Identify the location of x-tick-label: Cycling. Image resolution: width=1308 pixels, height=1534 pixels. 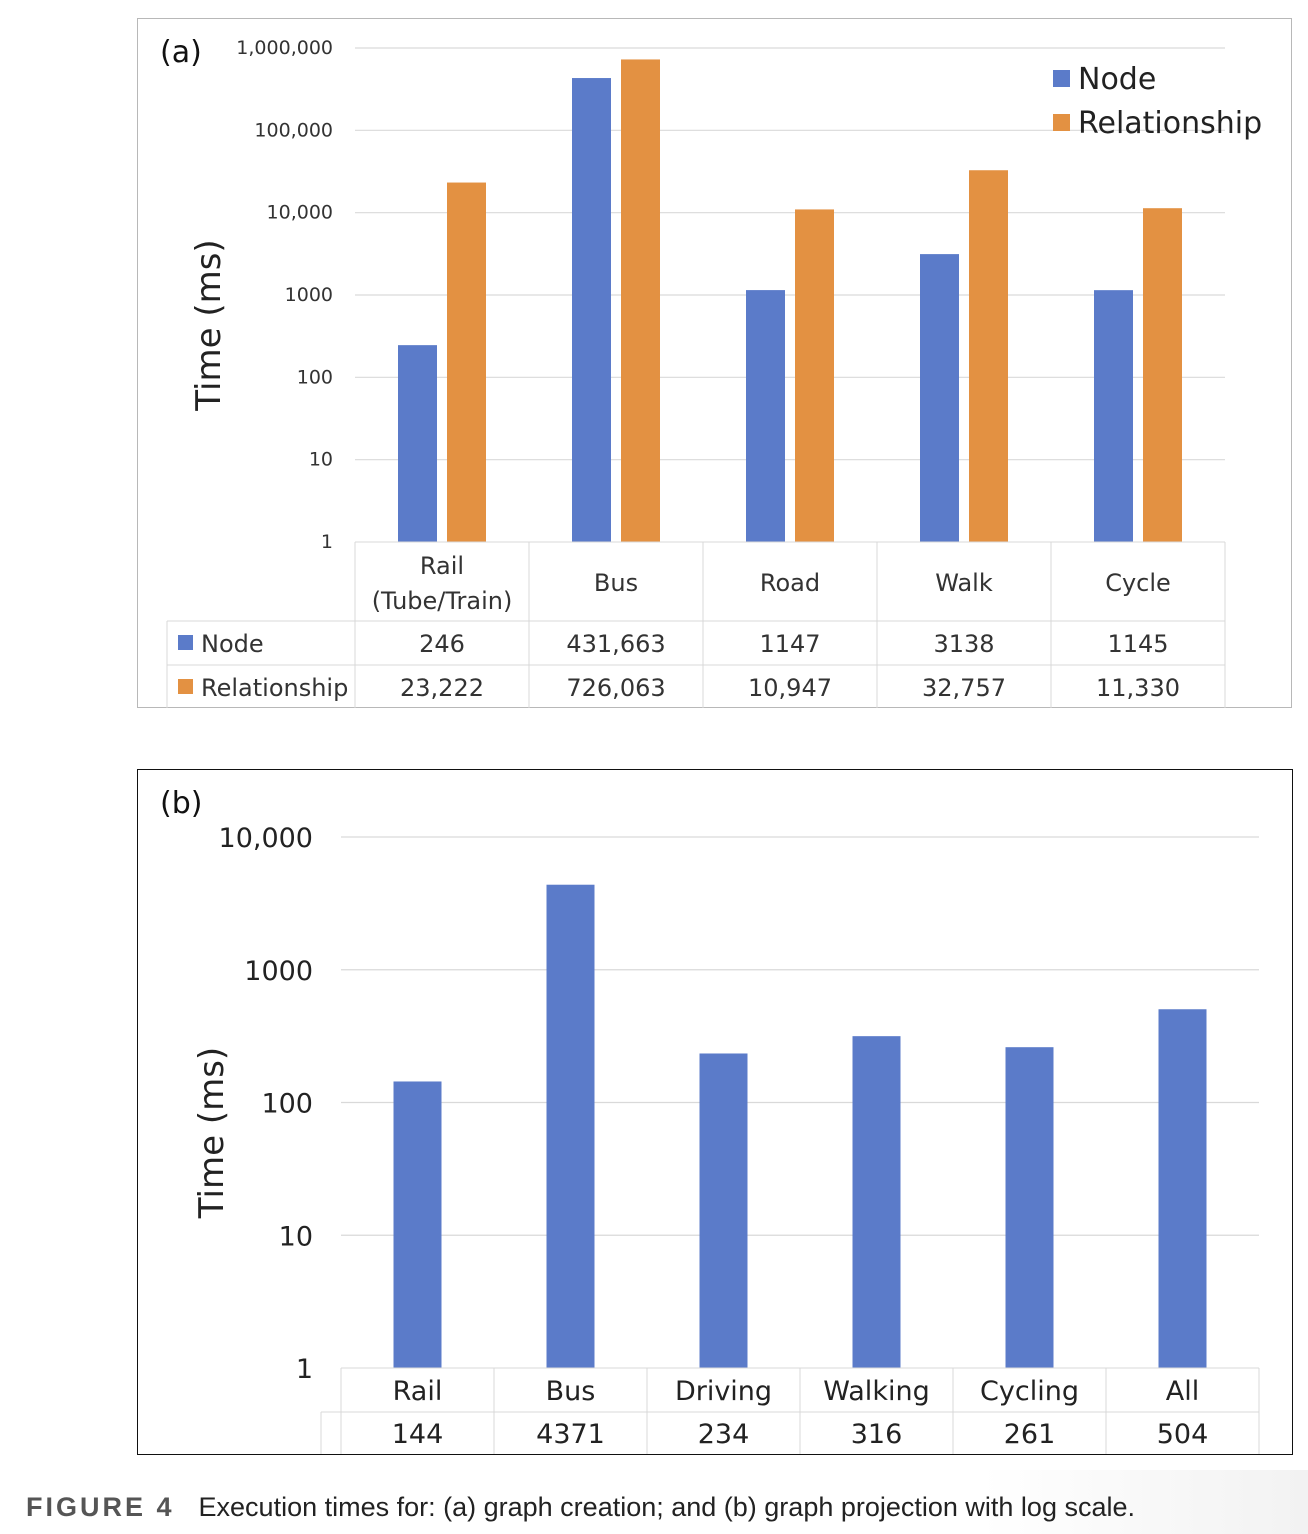
(1029, 1391).